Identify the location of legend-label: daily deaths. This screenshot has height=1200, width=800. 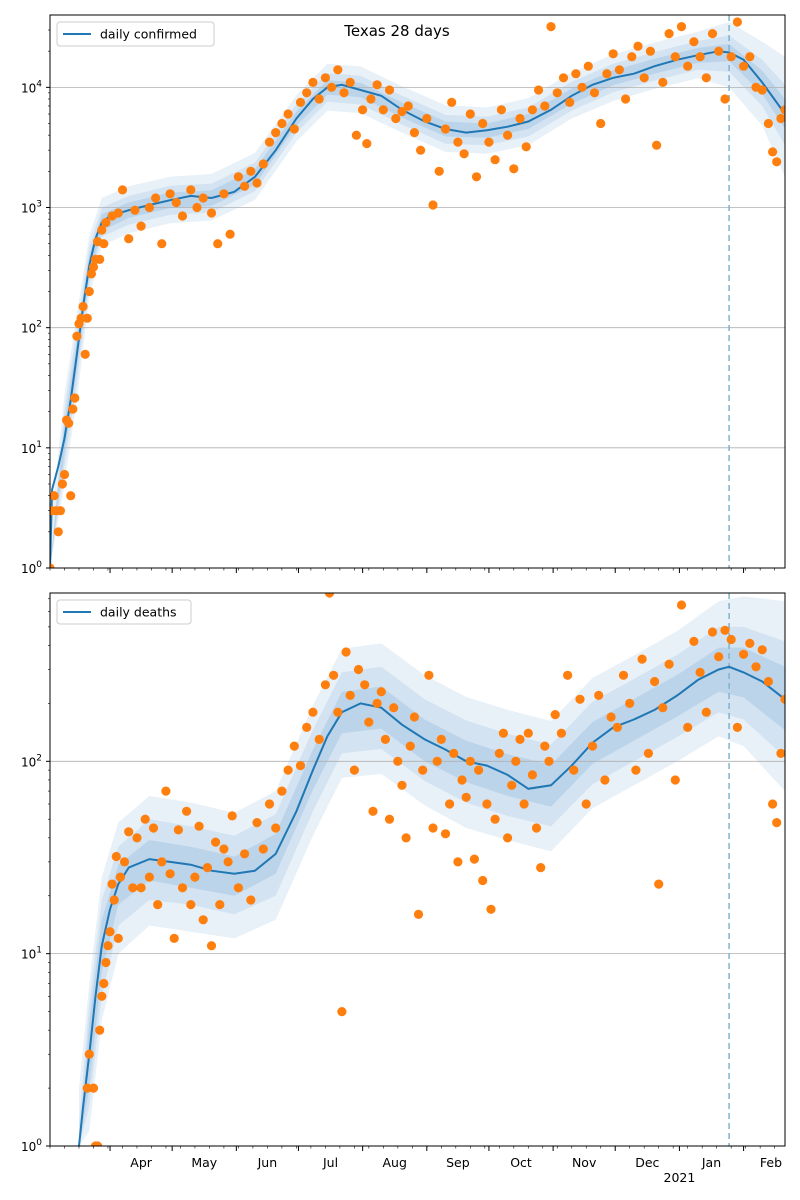
(138, 612).